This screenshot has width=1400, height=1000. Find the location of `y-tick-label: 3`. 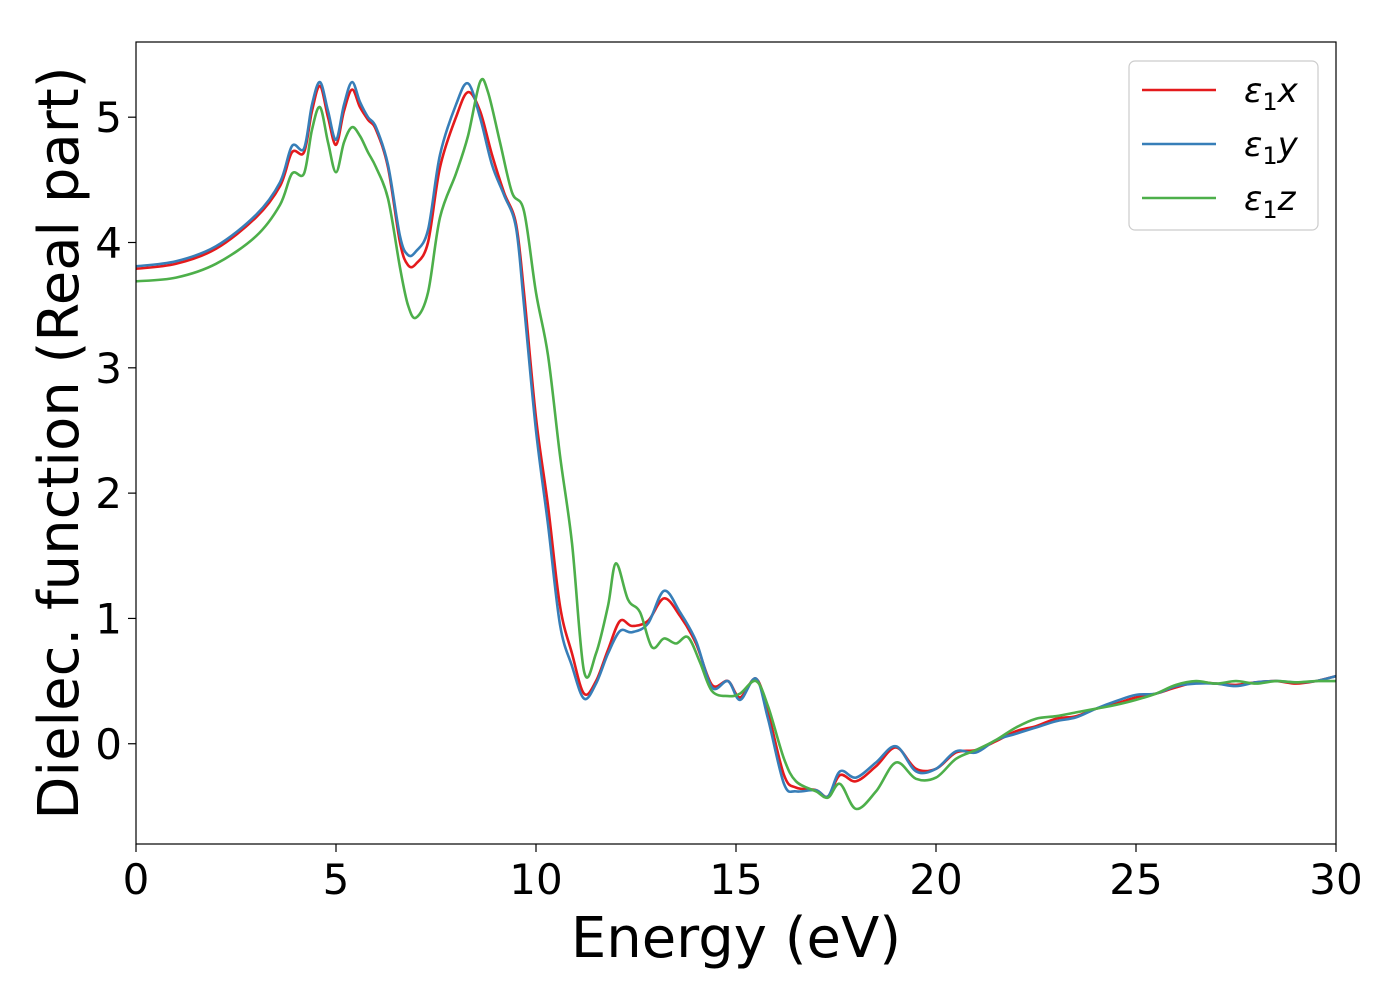

y-tick-label: 3 is located at coordinates (108, 368).